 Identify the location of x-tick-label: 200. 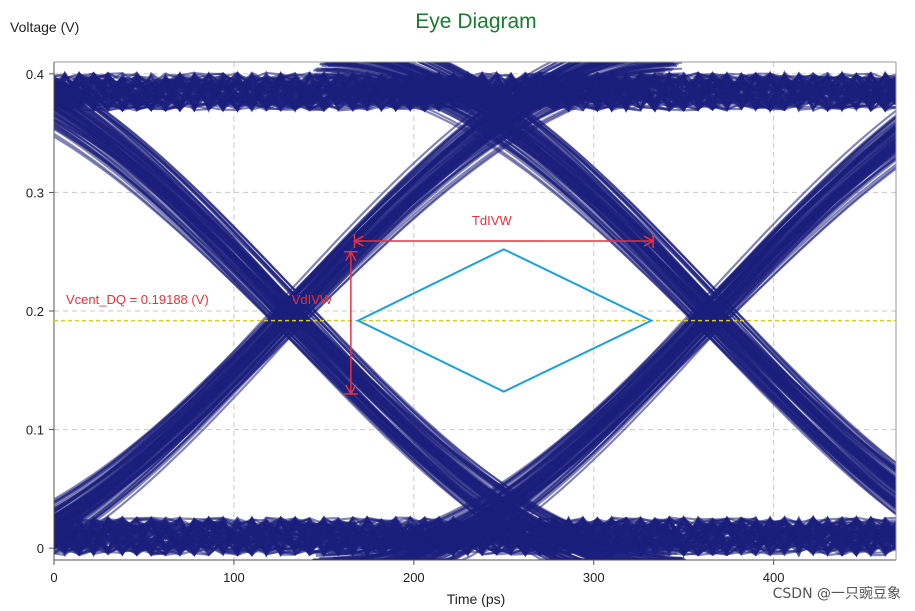
(414, 577).